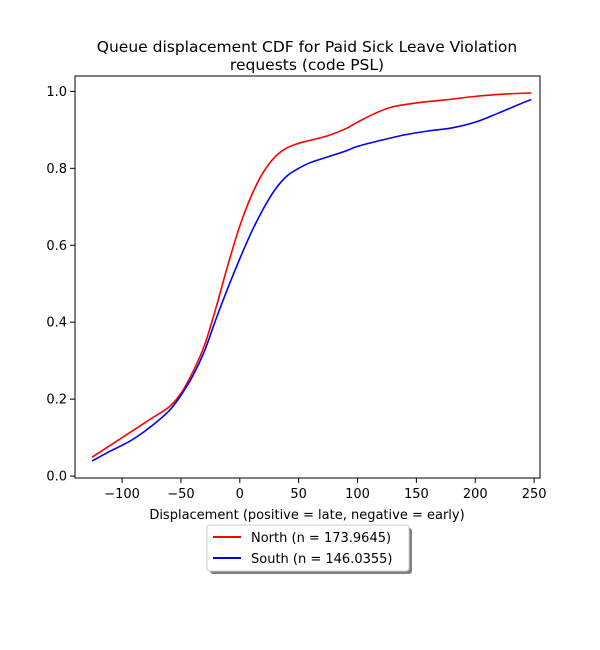 This screenshot has width=600, height=650. What do you see at coordinates (56, 246) in the screenshot?
I see `y-tick-label: 0.6` at bounding box center [56, 246].